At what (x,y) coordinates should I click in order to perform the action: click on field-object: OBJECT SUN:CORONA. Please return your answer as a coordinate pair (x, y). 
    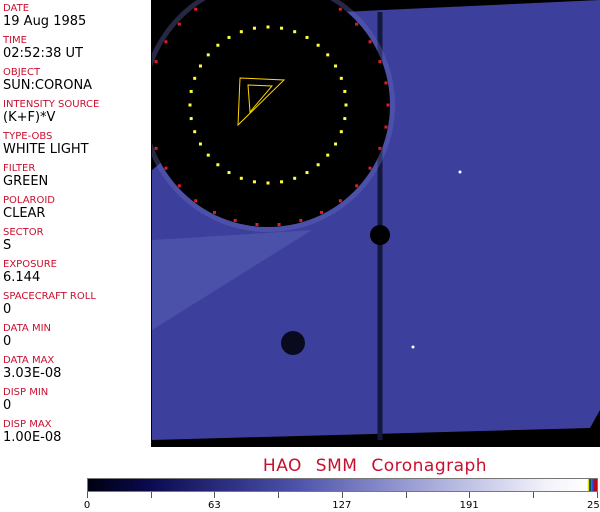
    Looking at the image, I should click on (47, 80).